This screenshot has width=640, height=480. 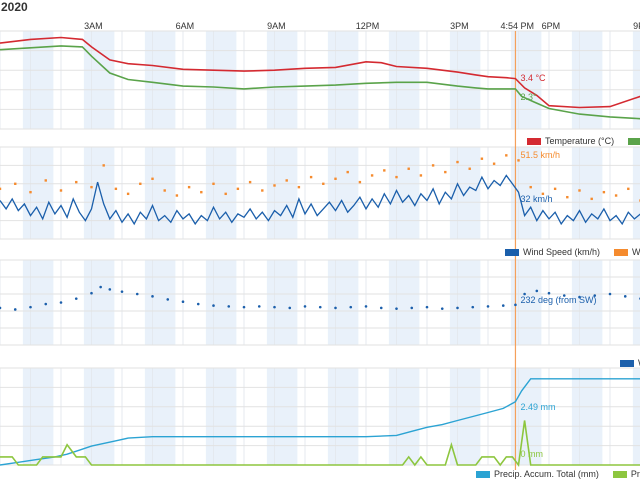 What do you see at coordinates (320, 444) in the screenshot?
I see `precip-rate-line` at bounding box center [320, 444].